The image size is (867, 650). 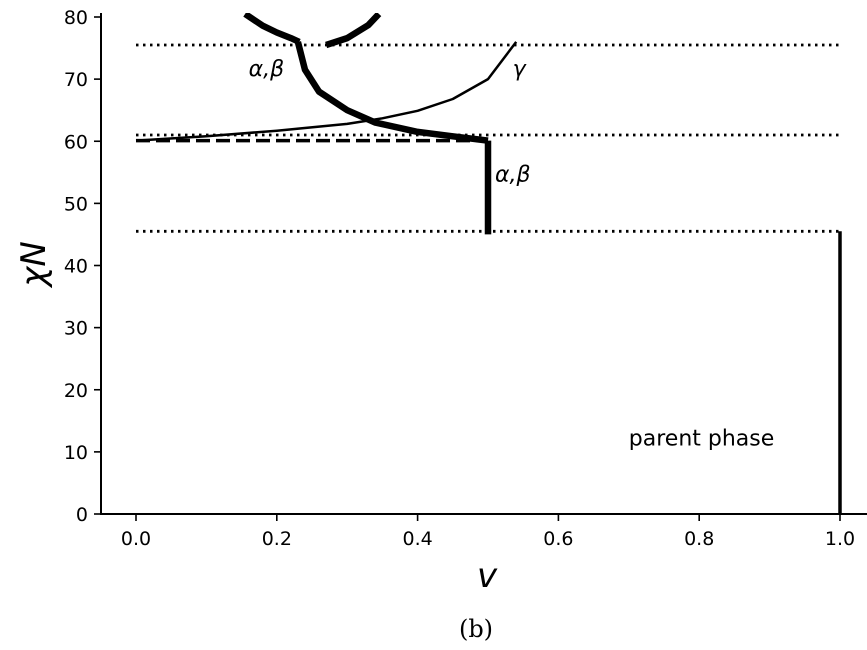 I want to click on y-axis-label: χN, so click(x=34, y=265).